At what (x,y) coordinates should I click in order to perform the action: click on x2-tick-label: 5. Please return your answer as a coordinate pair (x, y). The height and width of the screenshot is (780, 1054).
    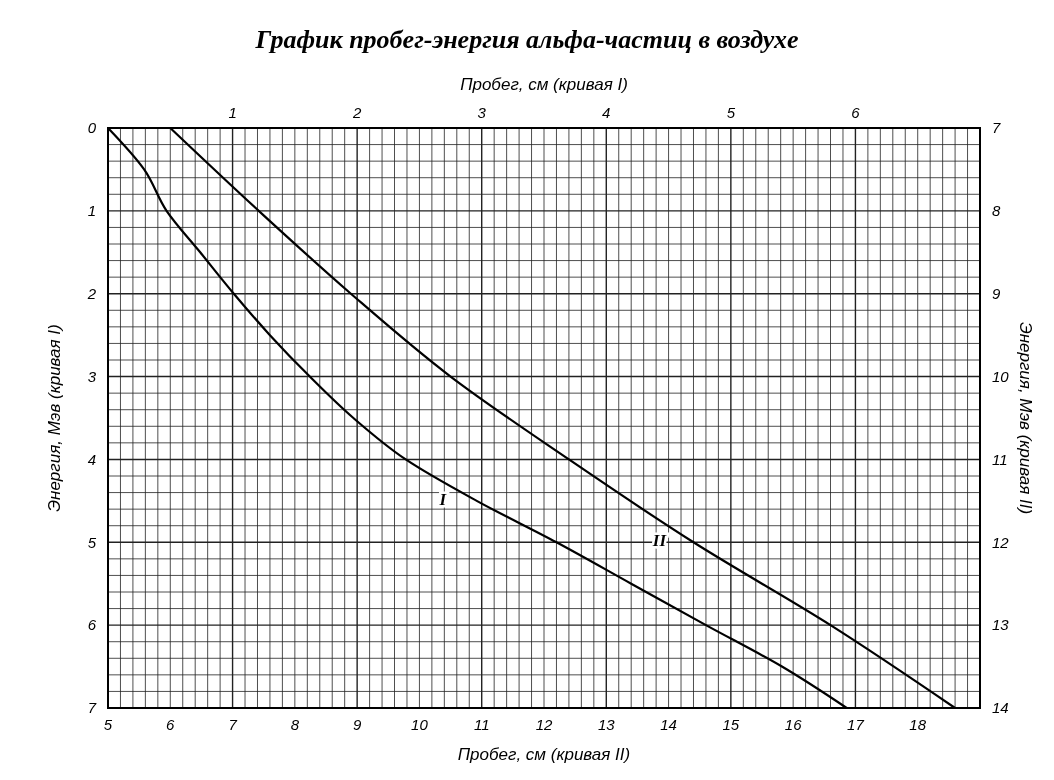
    Looking at the image, I should click on (731, 112).